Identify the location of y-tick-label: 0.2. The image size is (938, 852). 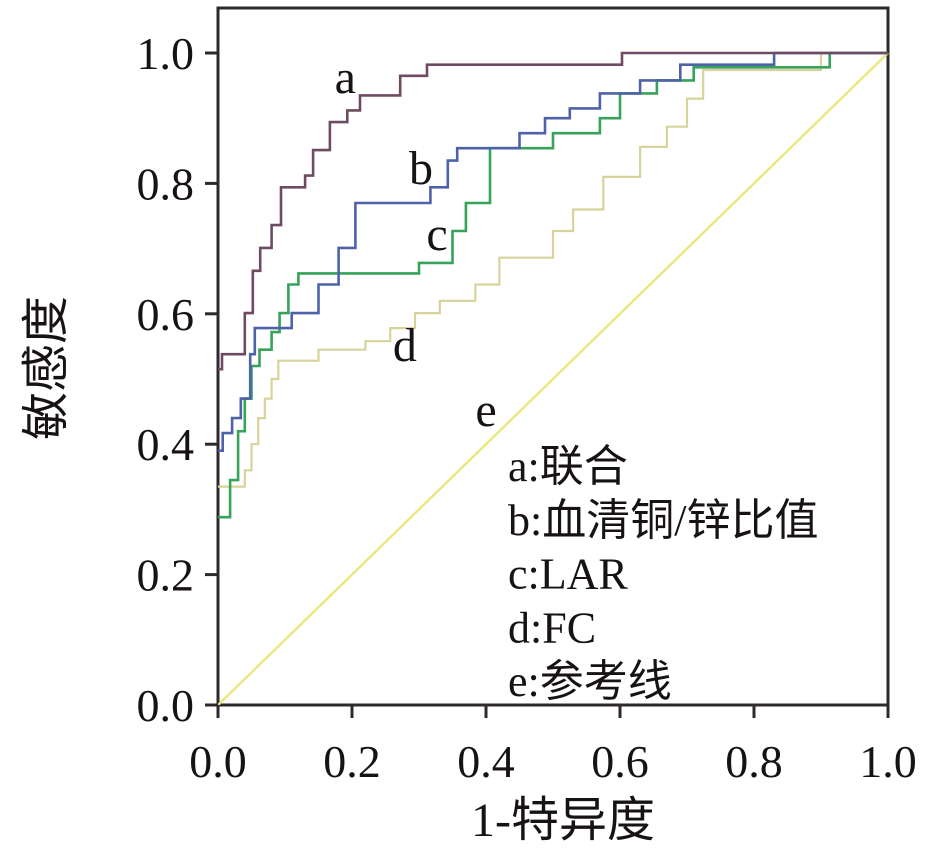
(166, 575).